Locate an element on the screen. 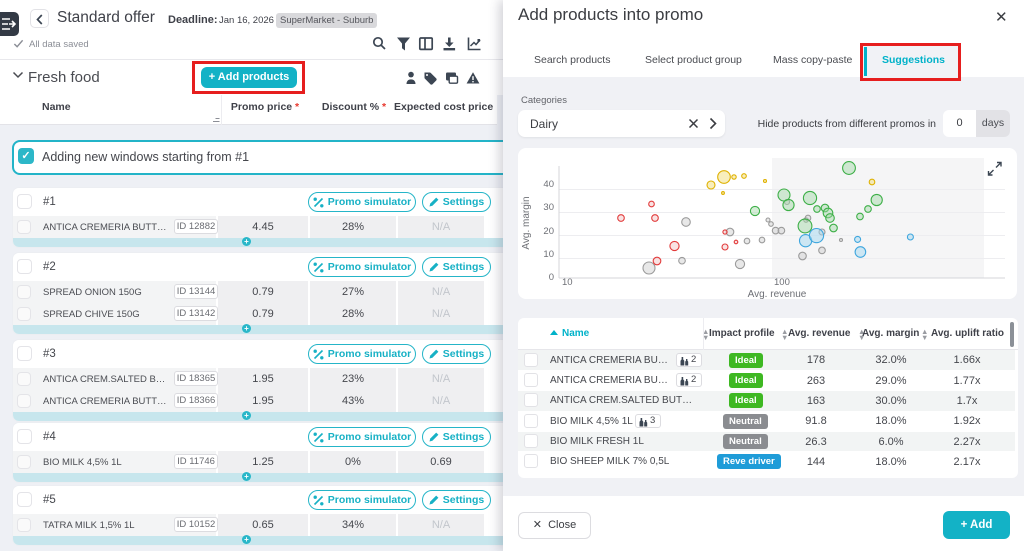  svg-text: 100 is located at coordinates (782, 282).